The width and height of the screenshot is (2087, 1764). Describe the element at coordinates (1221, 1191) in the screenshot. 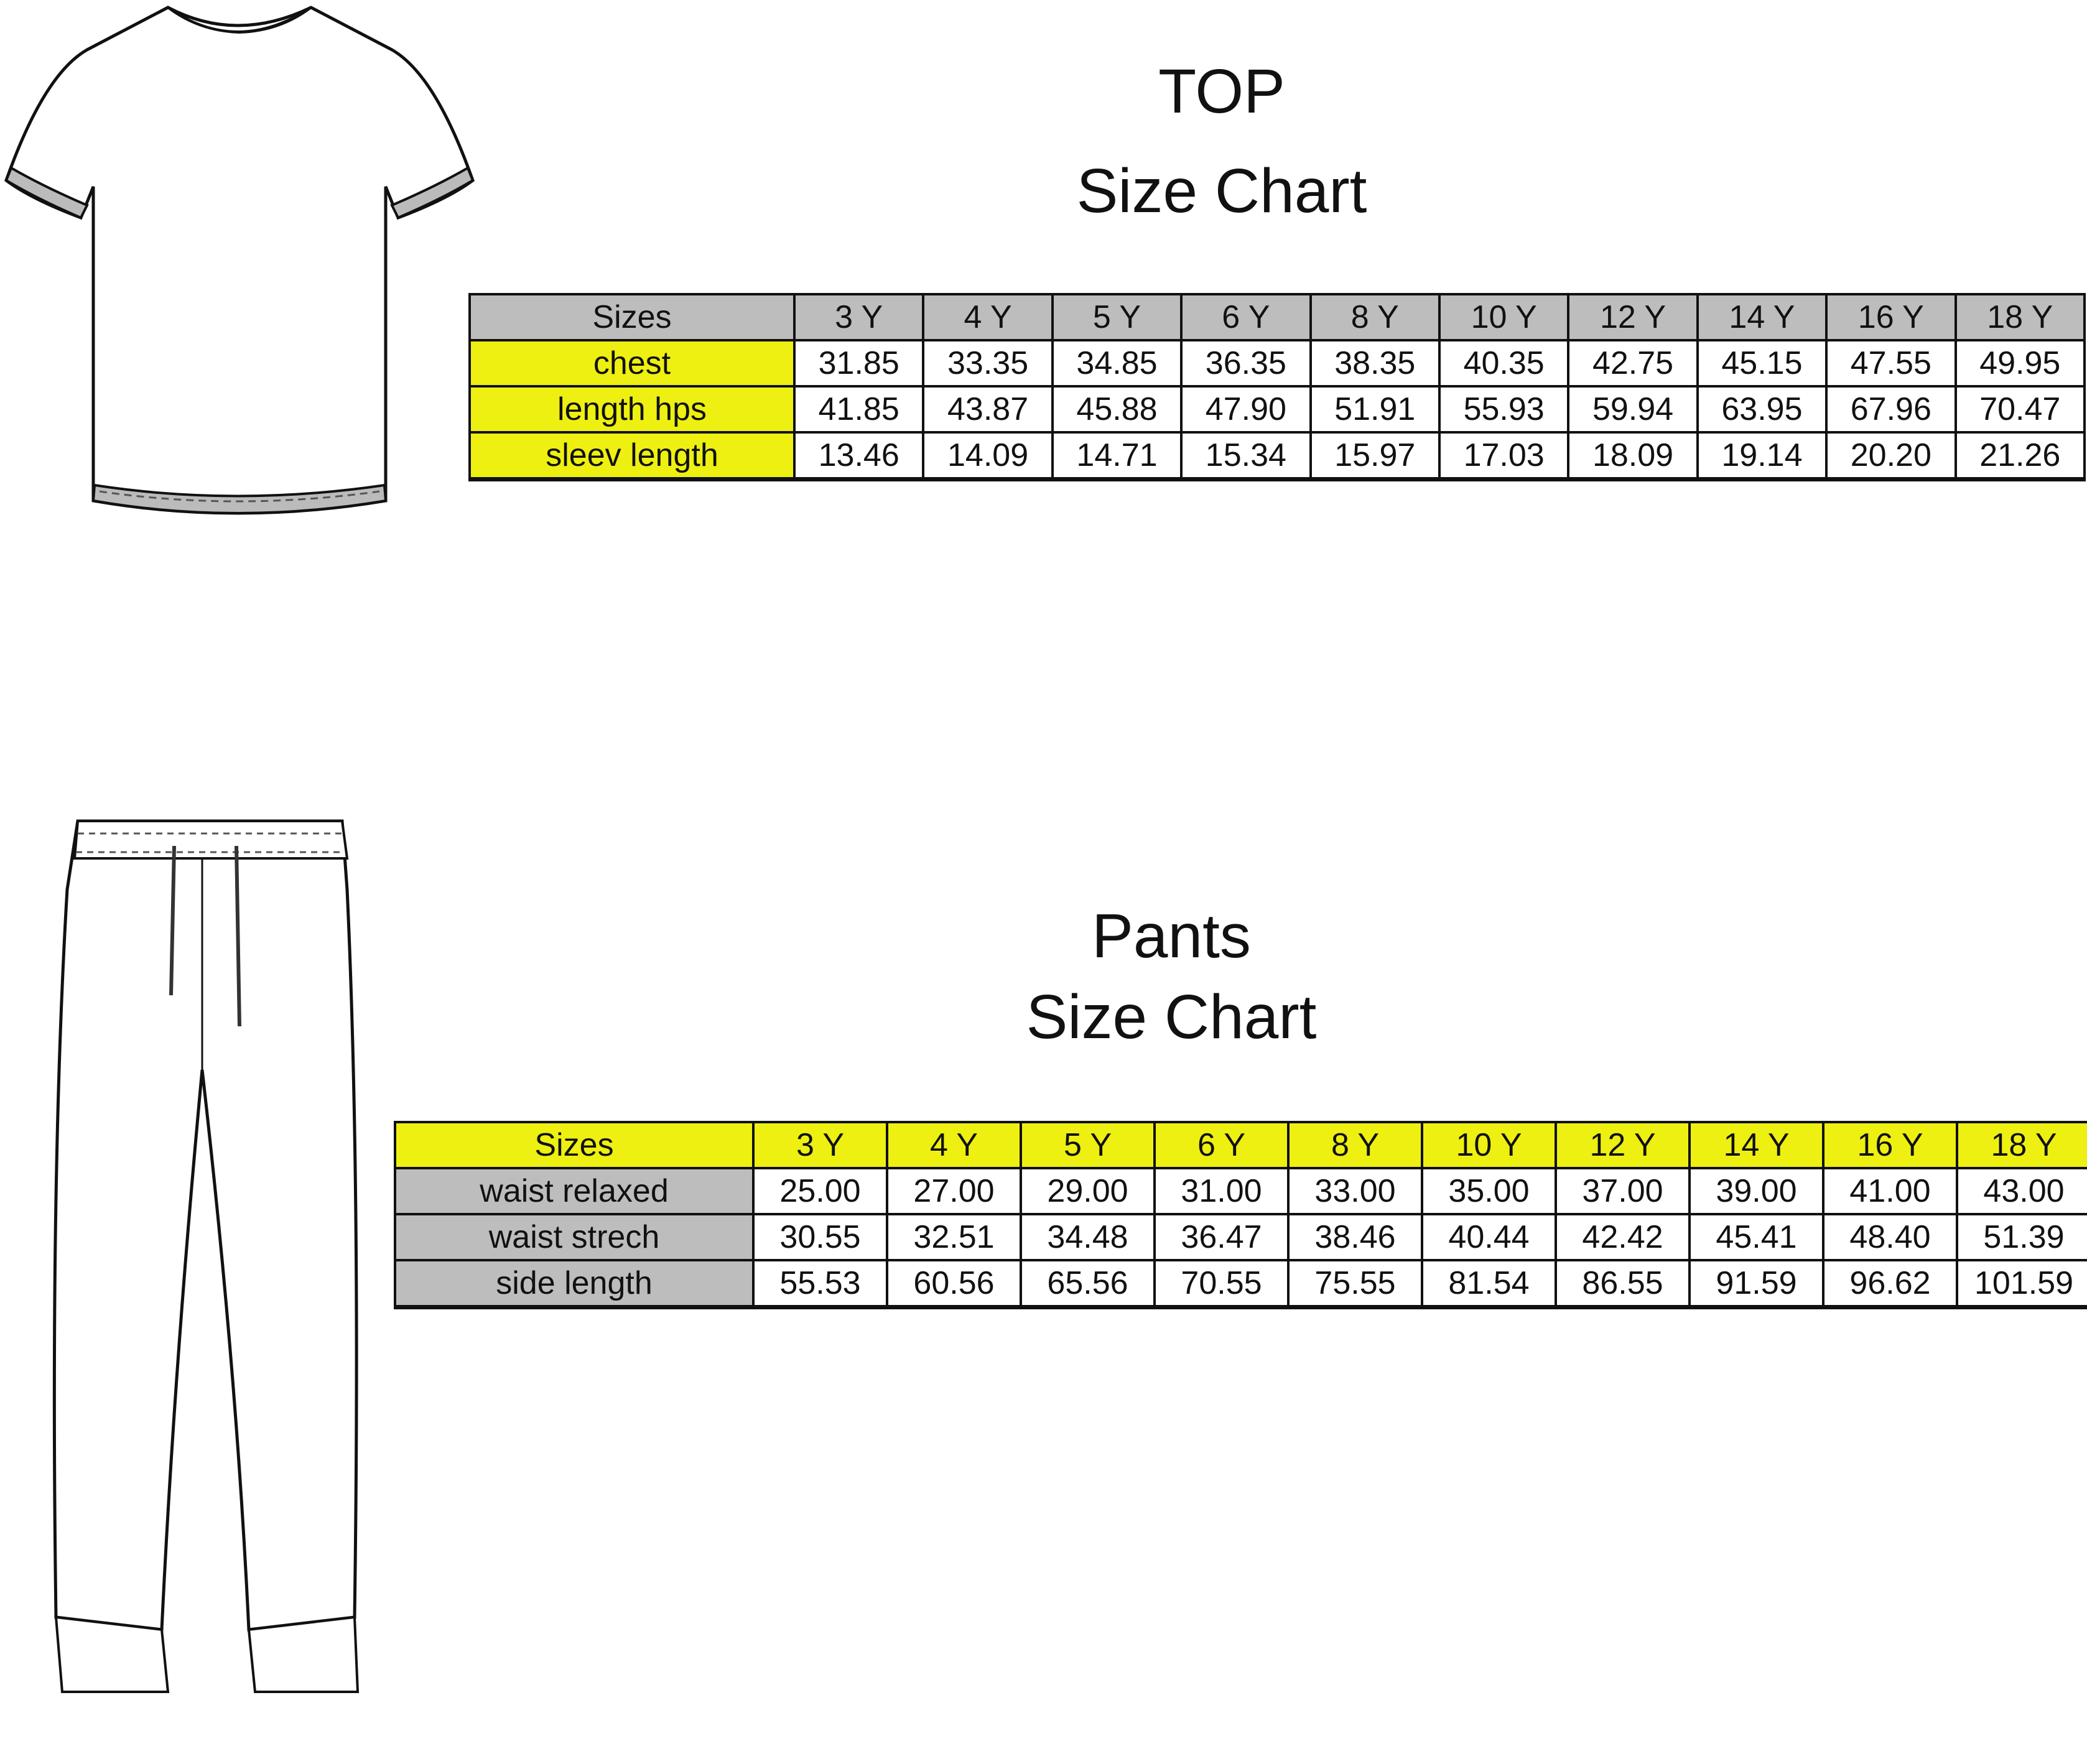

I see `measurement-cell: 31.00` at that location.